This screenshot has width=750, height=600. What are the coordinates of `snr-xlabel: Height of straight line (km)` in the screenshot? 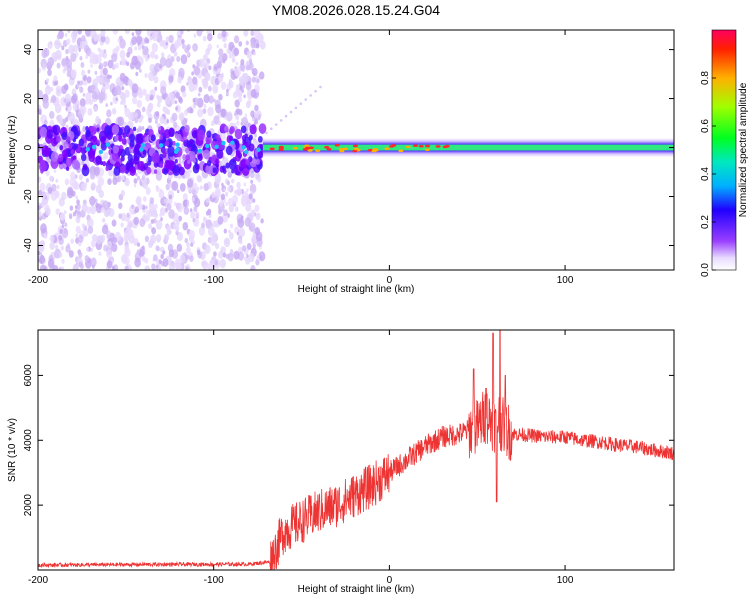 It's located at (356, 589).